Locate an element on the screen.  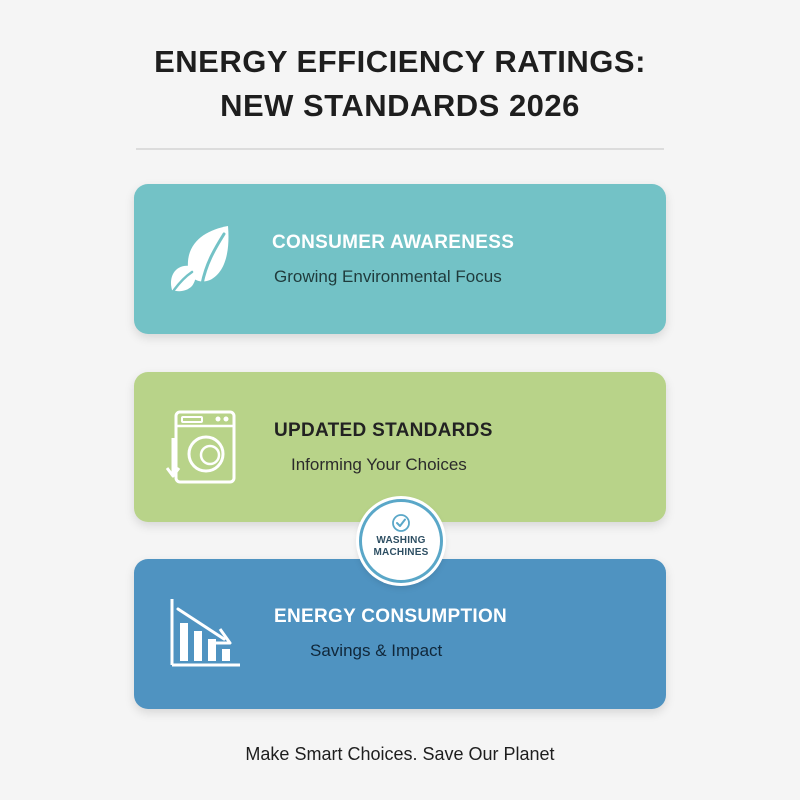
declining-bar-chart-icon is located at coordinates (205, 633).